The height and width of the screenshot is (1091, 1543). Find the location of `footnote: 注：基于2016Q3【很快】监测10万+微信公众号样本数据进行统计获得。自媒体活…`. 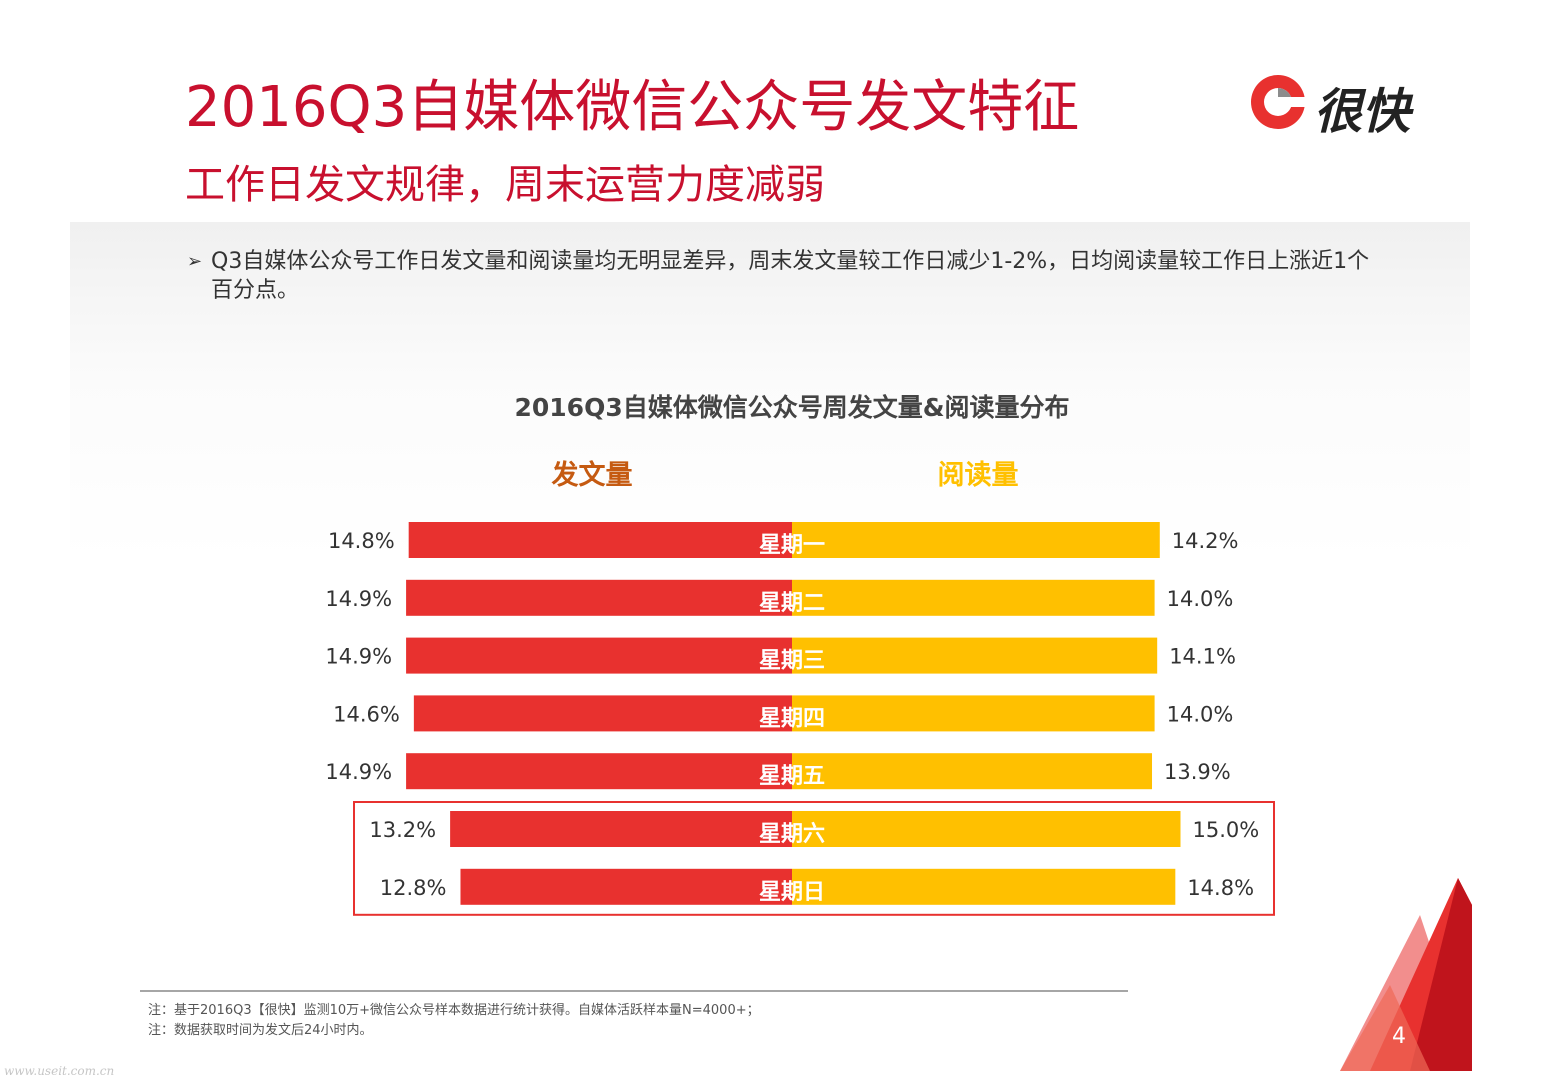

footnote: 注：基于2016Q3【很快】监测10万+微信公众号样本数据进行统计获得。自媒体活… is located at coordinates (454, 1021).